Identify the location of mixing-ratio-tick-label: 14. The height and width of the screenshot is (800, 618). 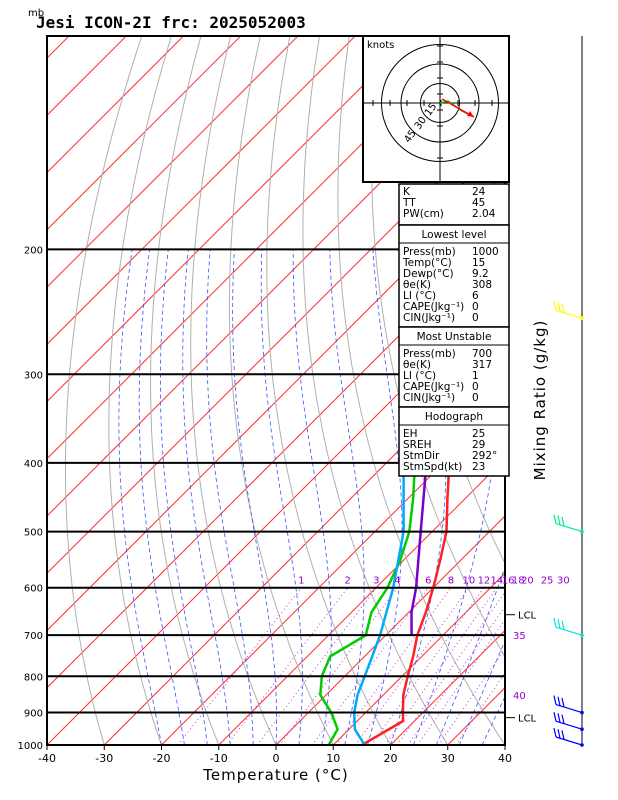
(496, 581).